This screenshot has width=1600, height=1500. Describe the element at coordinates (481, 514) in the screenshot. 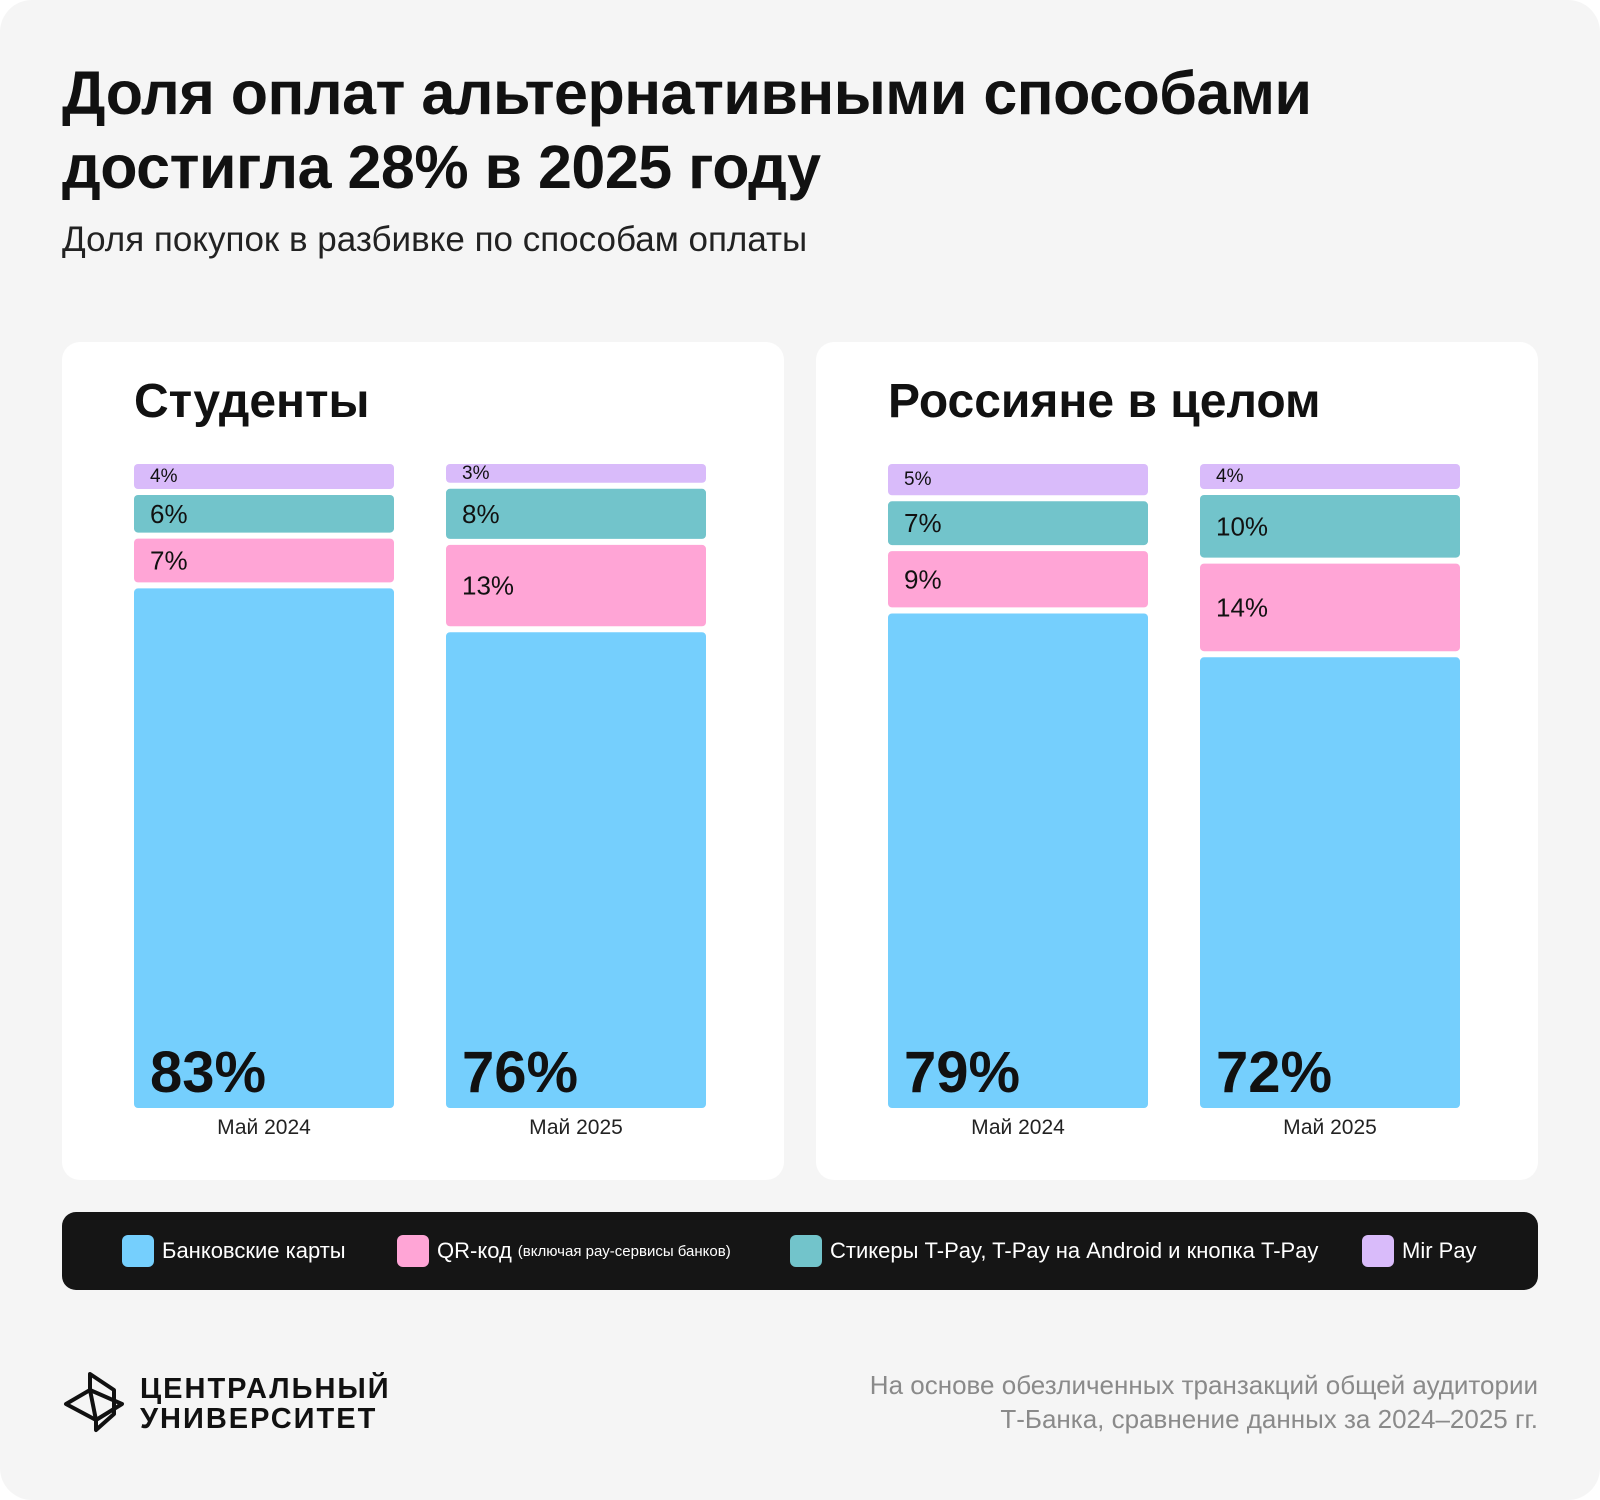

I see `data-label-stickers-2: 8%` at that location.